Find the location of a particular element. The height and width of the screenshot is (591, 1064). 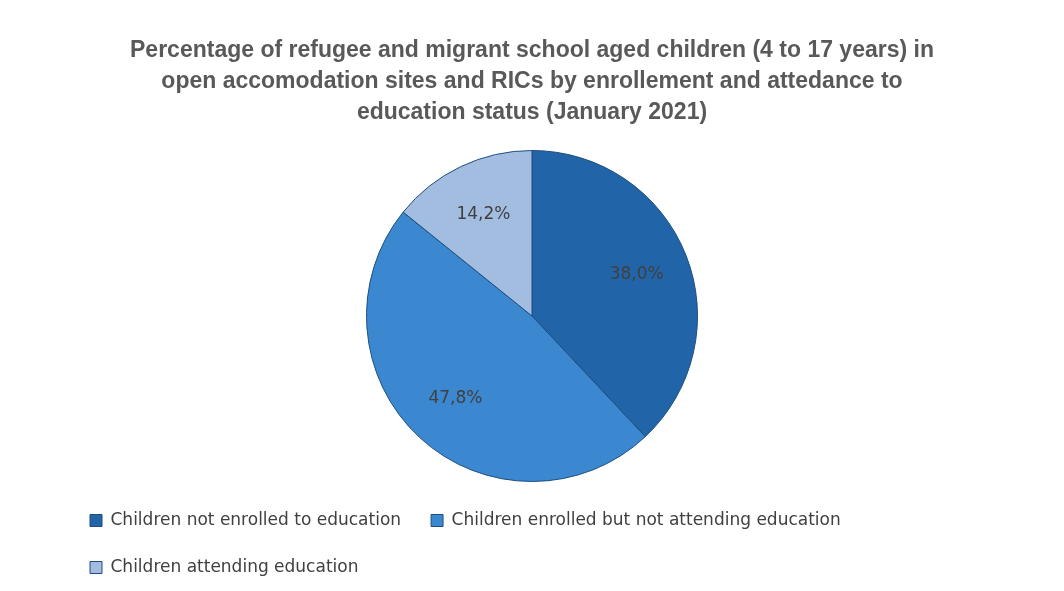

legend-label: Children enrolled but not attending education is located at coordinates (646, 518).